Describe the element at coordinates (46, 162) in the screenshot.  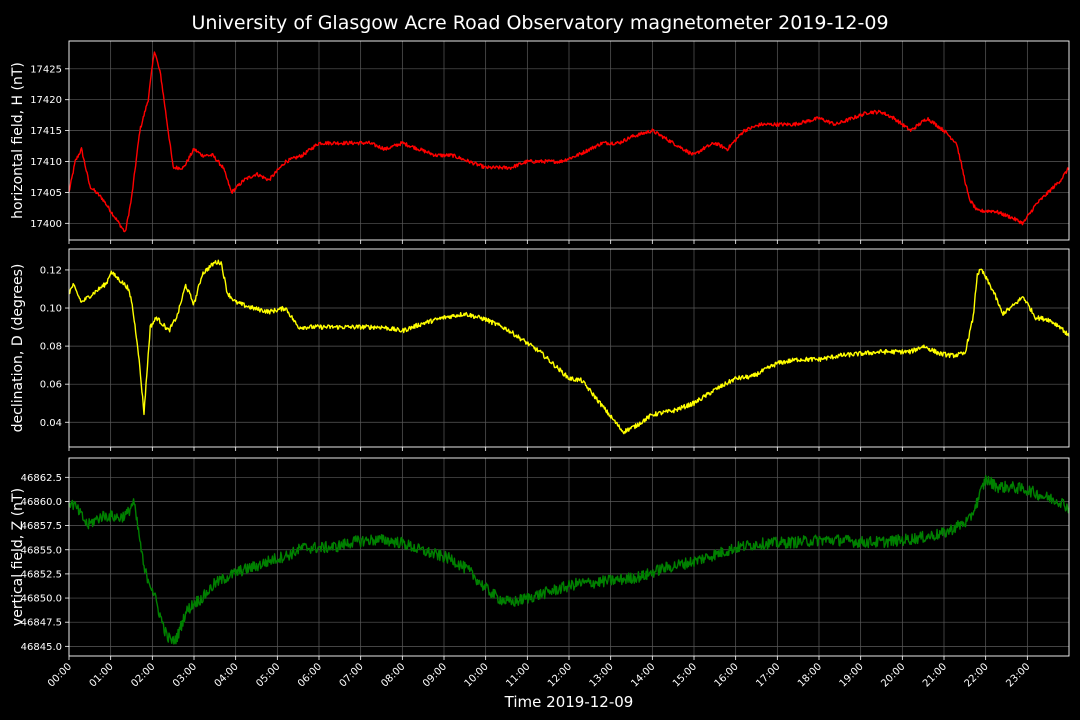
I see `y-tick-label: 17410` at that location.